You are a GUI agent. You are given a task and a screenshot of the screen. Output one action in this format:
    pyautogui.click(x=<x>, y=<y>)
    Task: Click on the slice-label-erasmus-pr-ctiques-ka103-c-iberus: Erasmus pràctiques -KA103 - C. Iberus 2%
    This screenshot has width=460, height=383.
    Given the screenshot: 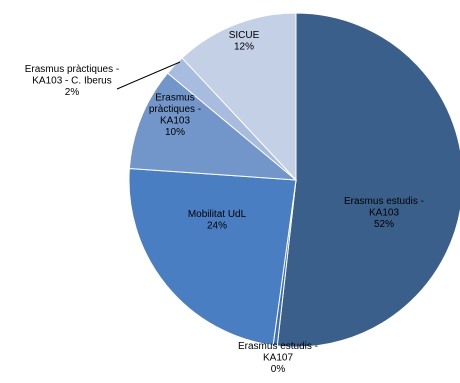 What is the action you would take?
    pyautogui.click(x=72, y=81)
    